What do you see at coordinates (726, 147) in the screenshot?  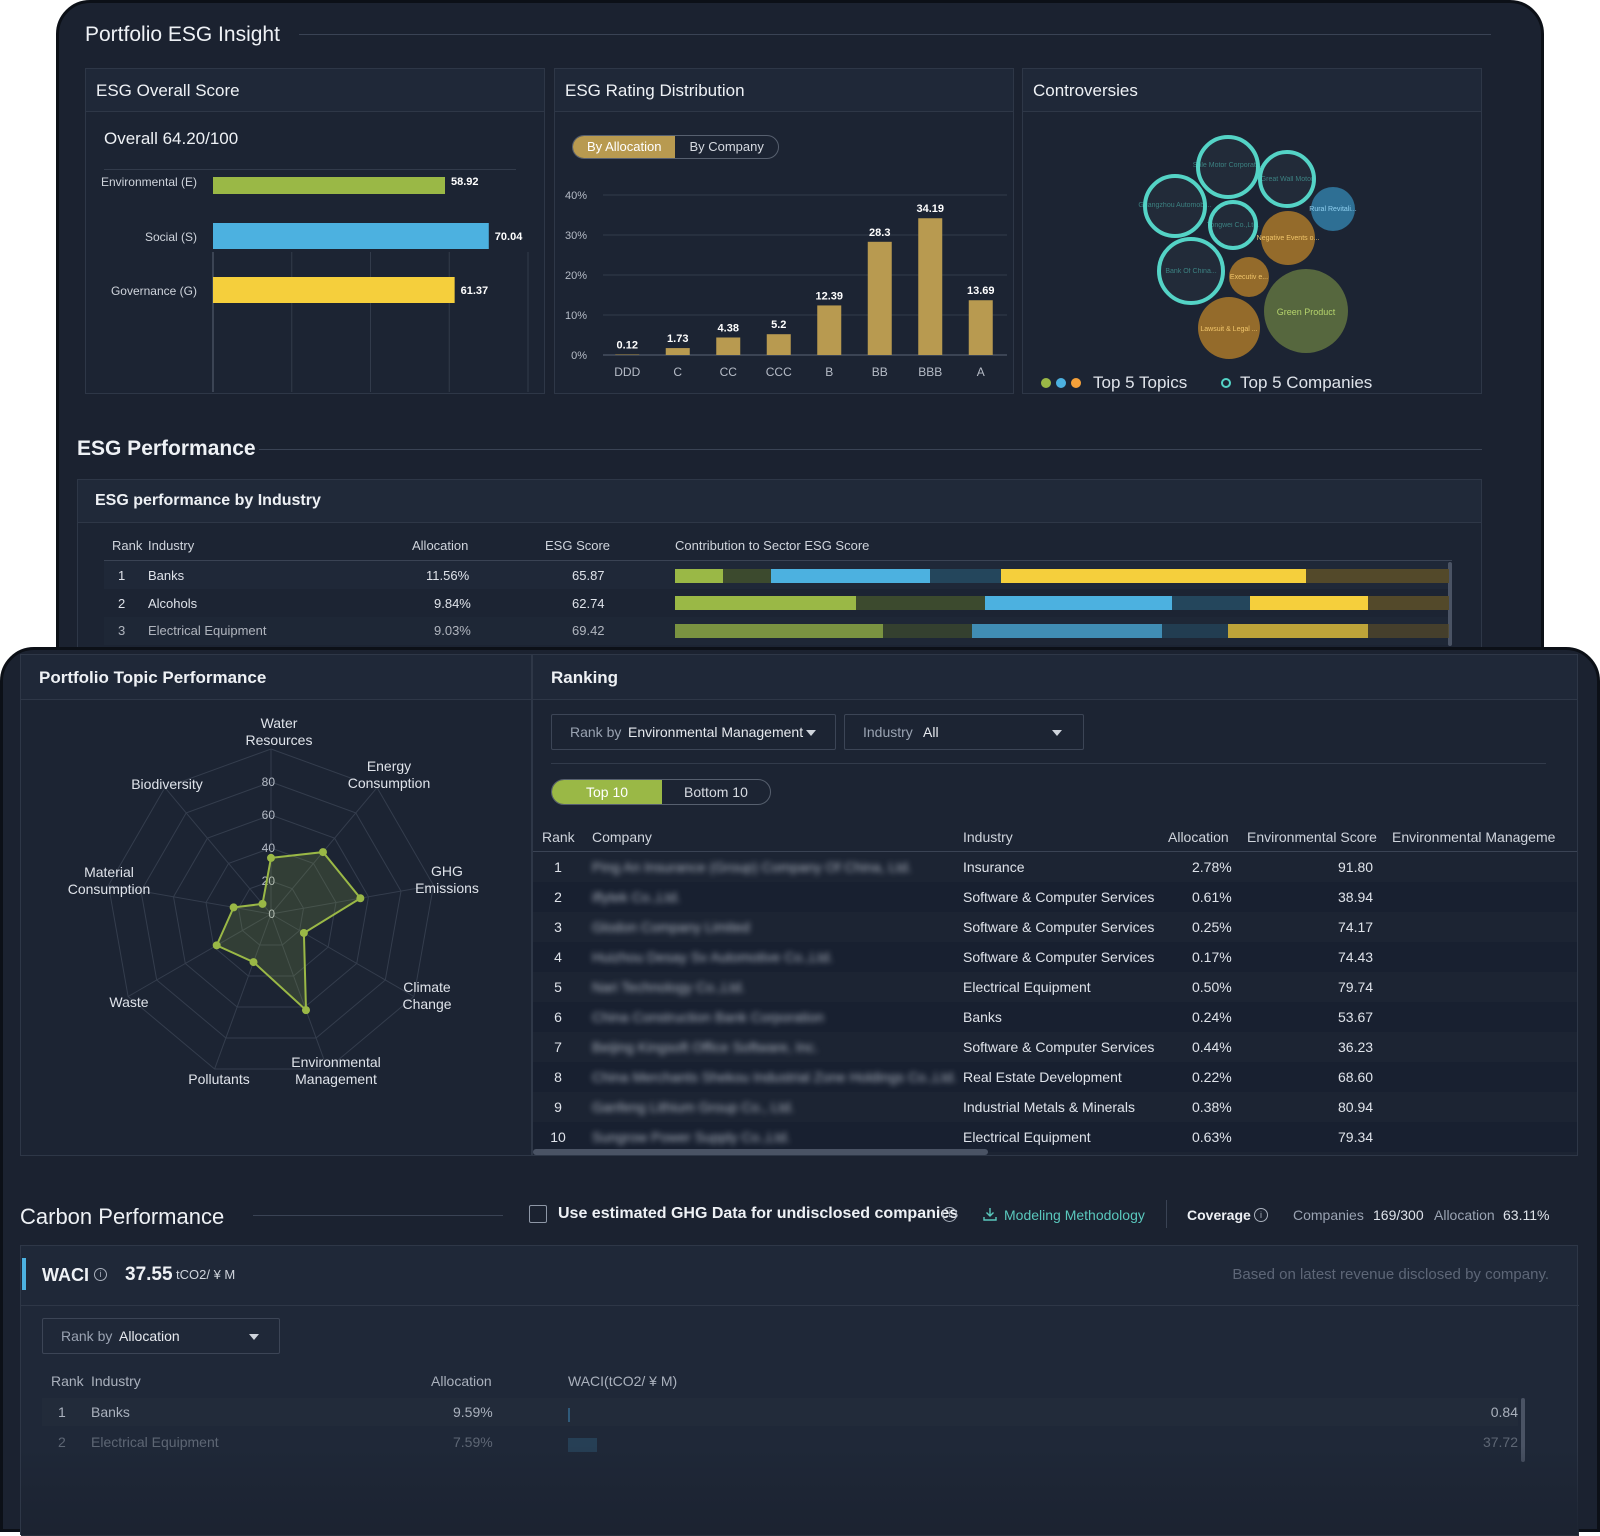 I see `by-company-toggle: By Company` at bounding box center [726, 147].